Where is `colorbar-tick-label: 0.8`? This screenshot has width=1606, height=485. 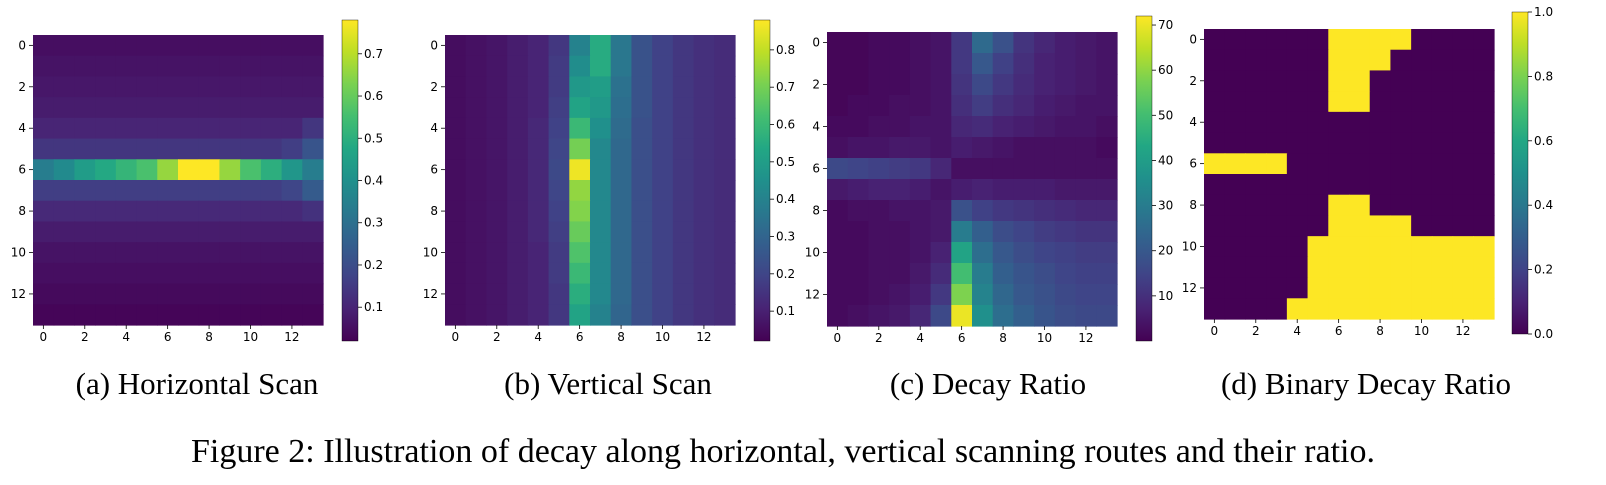 colorbar-tick-label: 0.8 is located at coordinates (1543, 76).